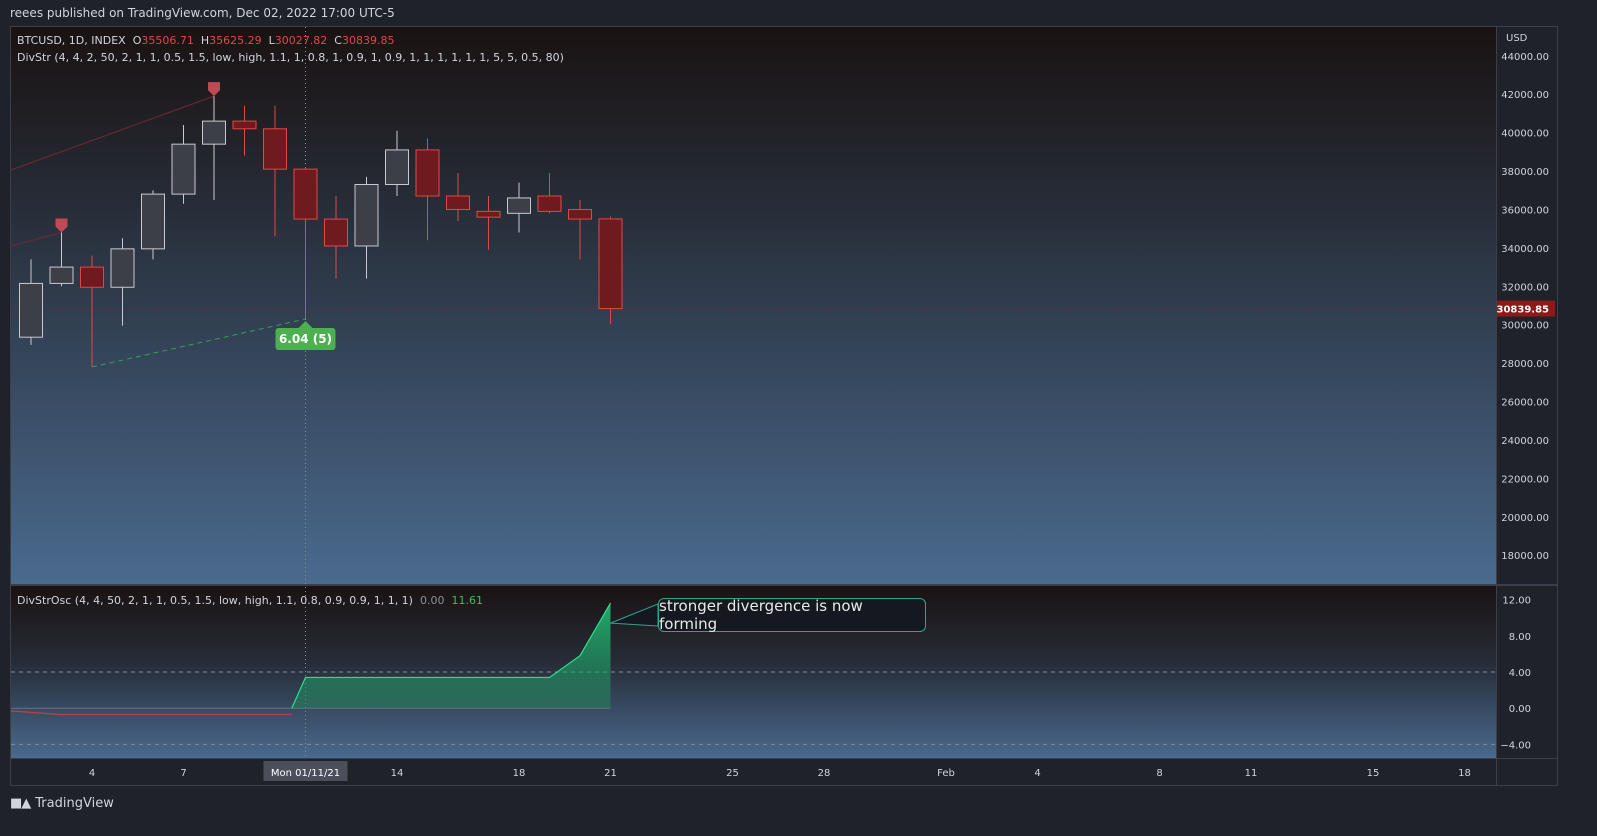 This screenshot has height=836, width=1597. Describe the element at coordinates (271, 40) in the screenshot. I see `low-label: L` at that location.